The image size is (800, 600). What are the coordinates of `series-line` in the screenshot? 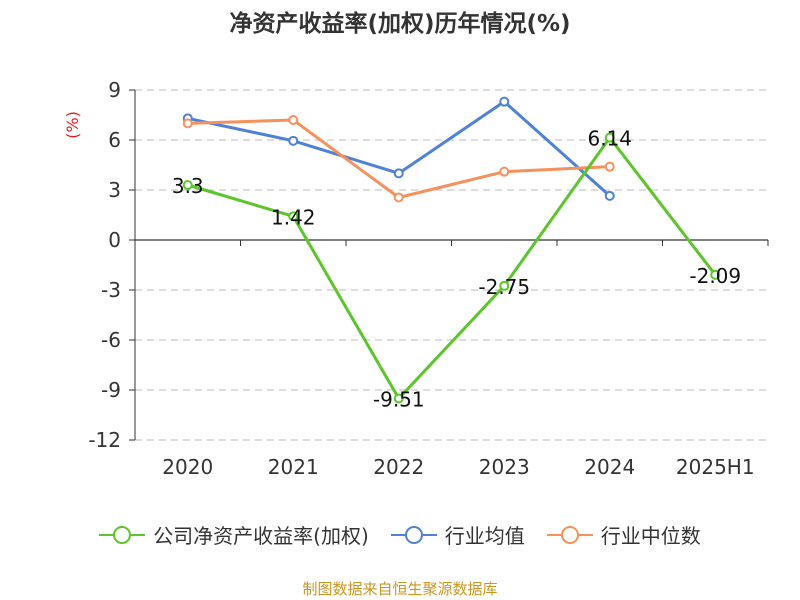 It's located at (399, 148).